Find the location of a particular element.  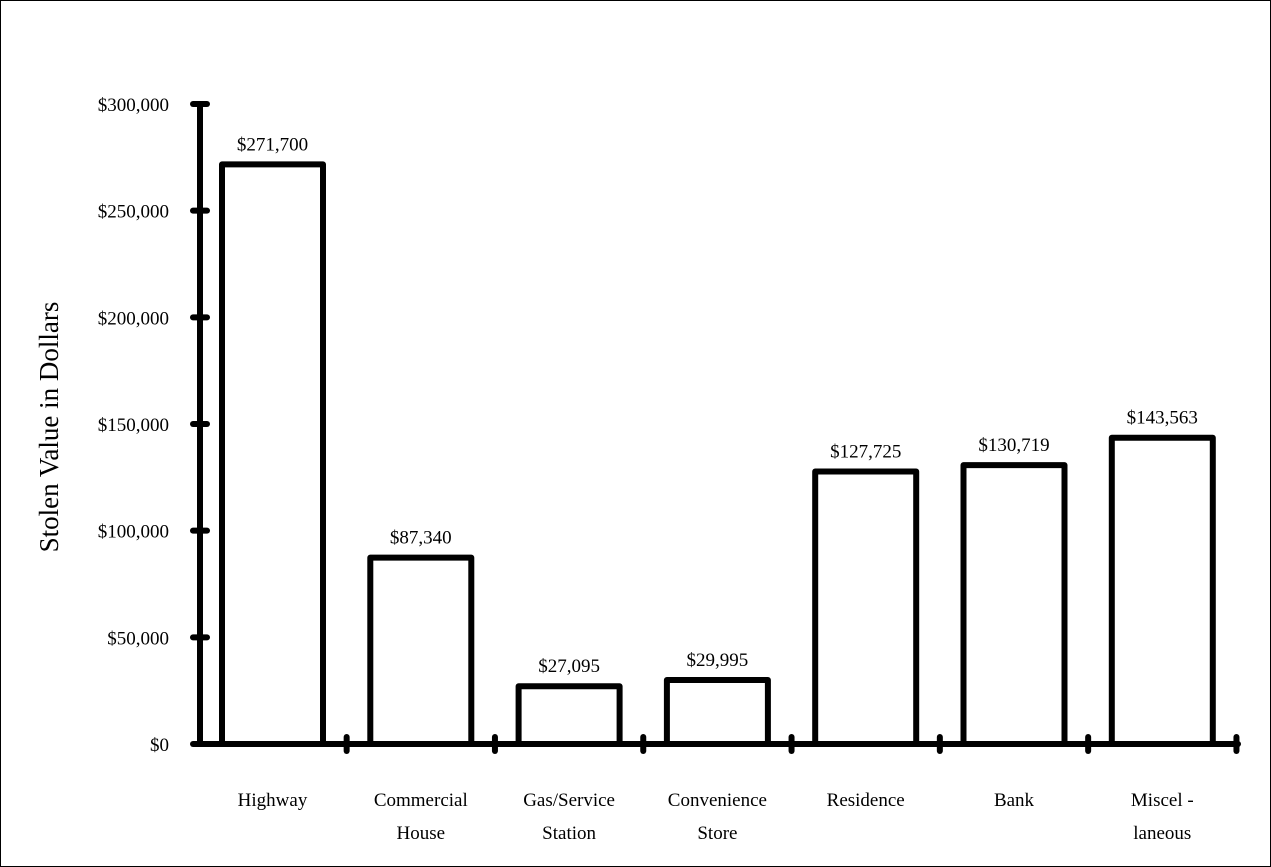

y-tick-label: $0 is located at coordinates (159, 745).